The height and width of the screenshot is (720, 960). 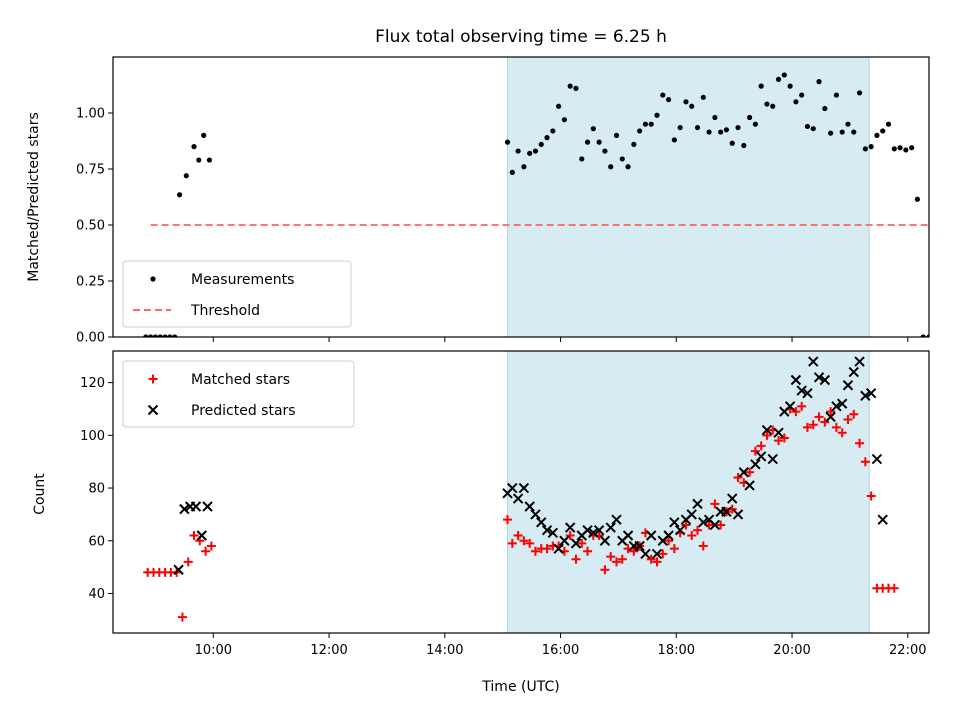 I want to click on legend: Matched stars Predicted stars, so click(x=238, y=394).